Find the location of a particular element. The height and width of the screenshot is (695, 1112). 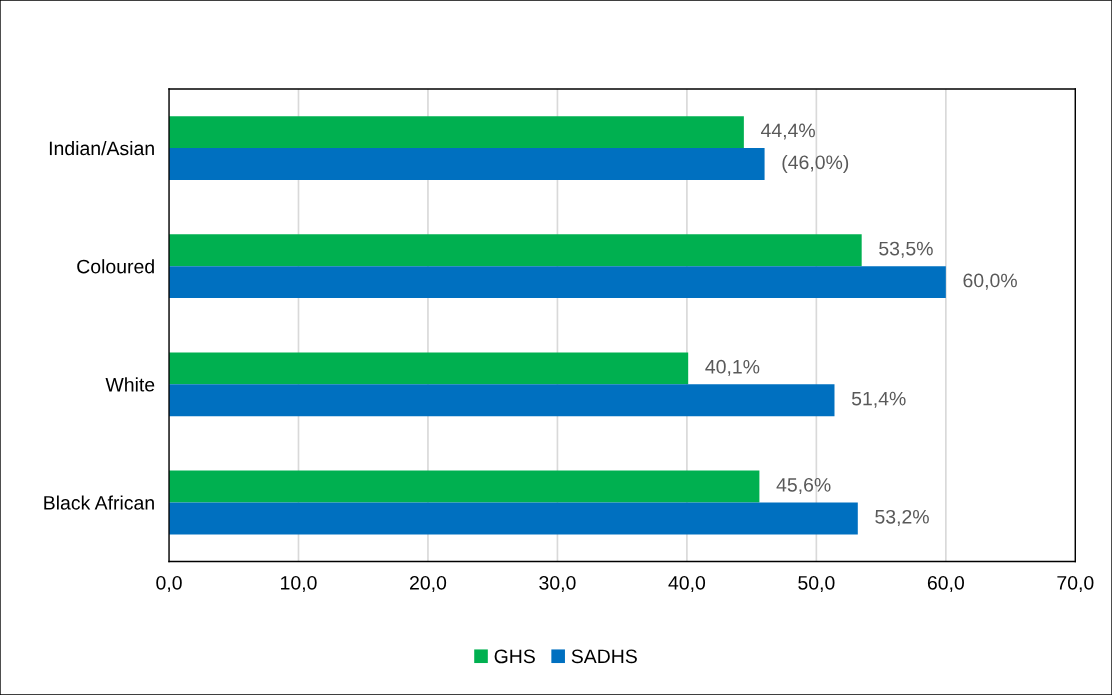

x-tick-label: 50,0 is located at coordinates (816, 584).